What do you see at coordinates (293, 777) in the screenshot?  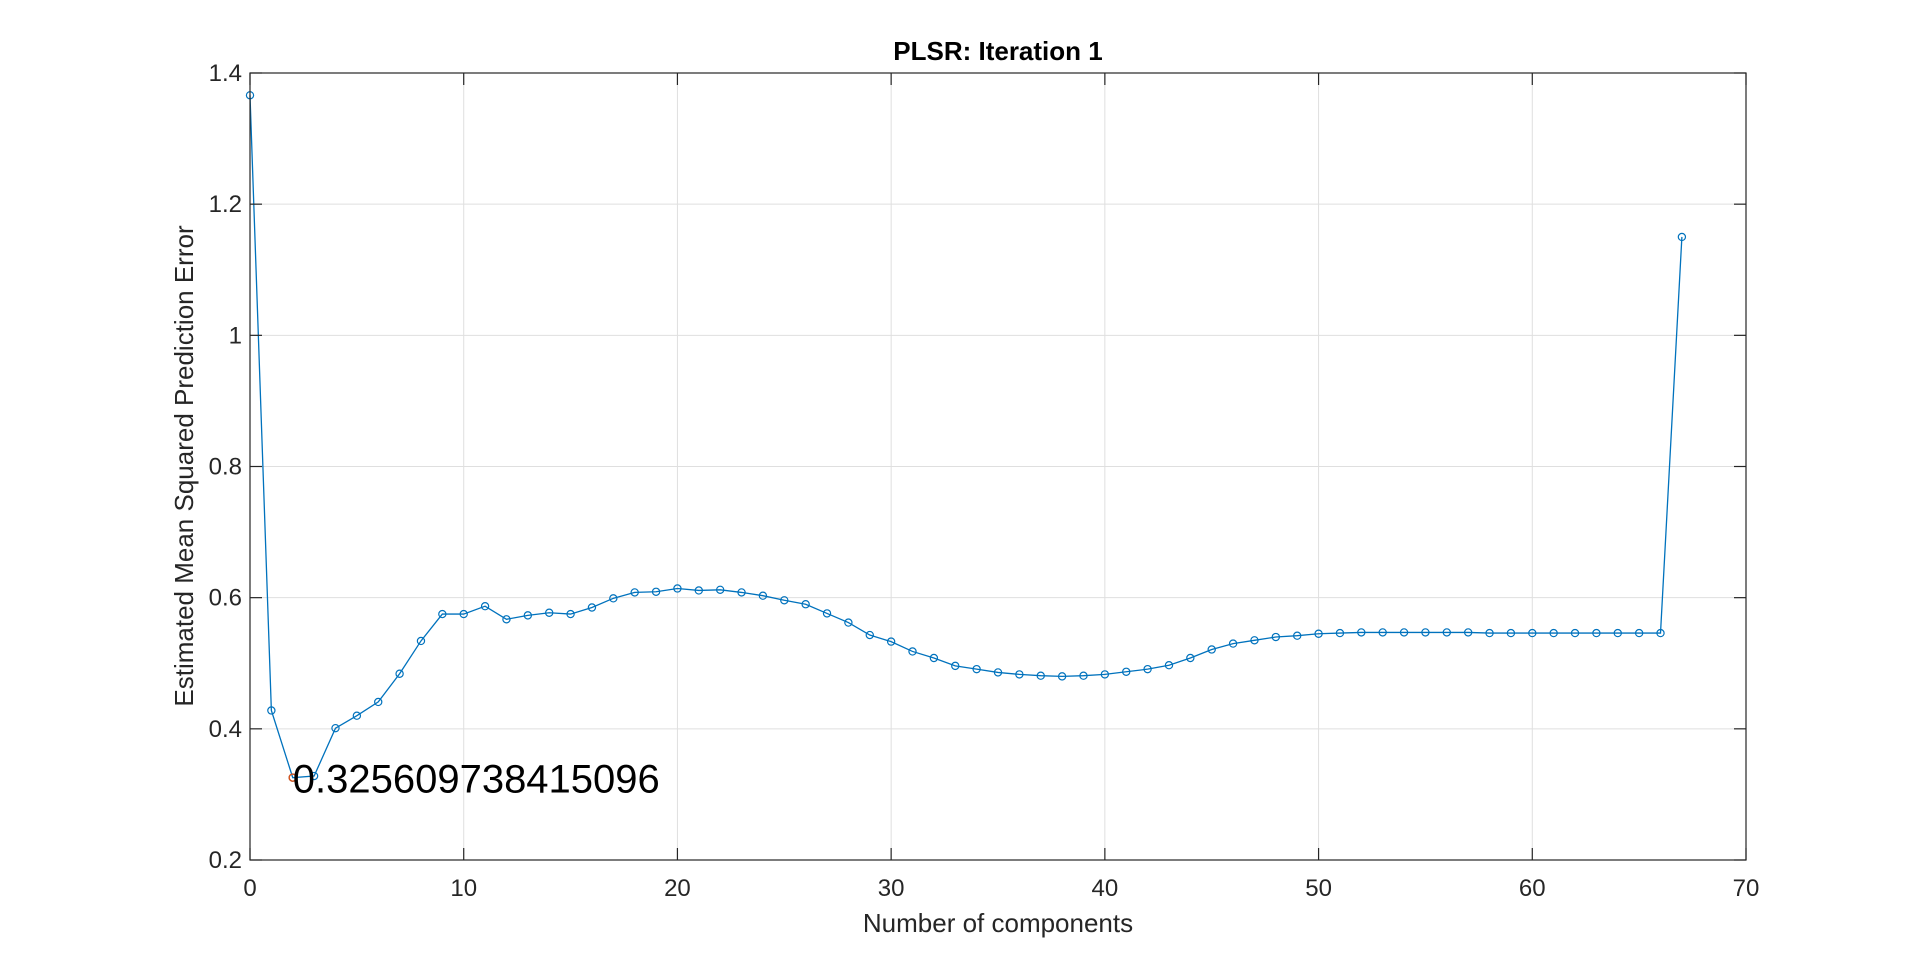 I see `min-point-marker` at bounding box center [293, 777].